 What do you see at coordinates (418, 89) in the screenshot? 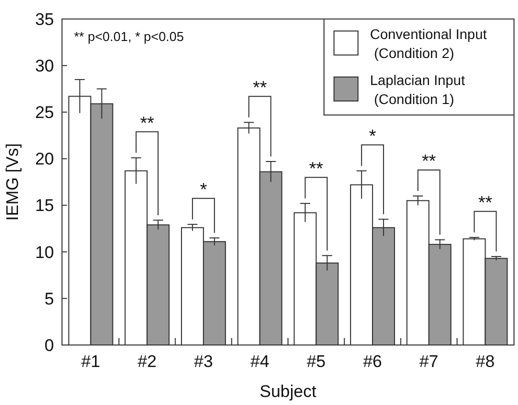
I see `legend-label: Laplacian Input (Condition 1)` at bounding box center [418, 89].